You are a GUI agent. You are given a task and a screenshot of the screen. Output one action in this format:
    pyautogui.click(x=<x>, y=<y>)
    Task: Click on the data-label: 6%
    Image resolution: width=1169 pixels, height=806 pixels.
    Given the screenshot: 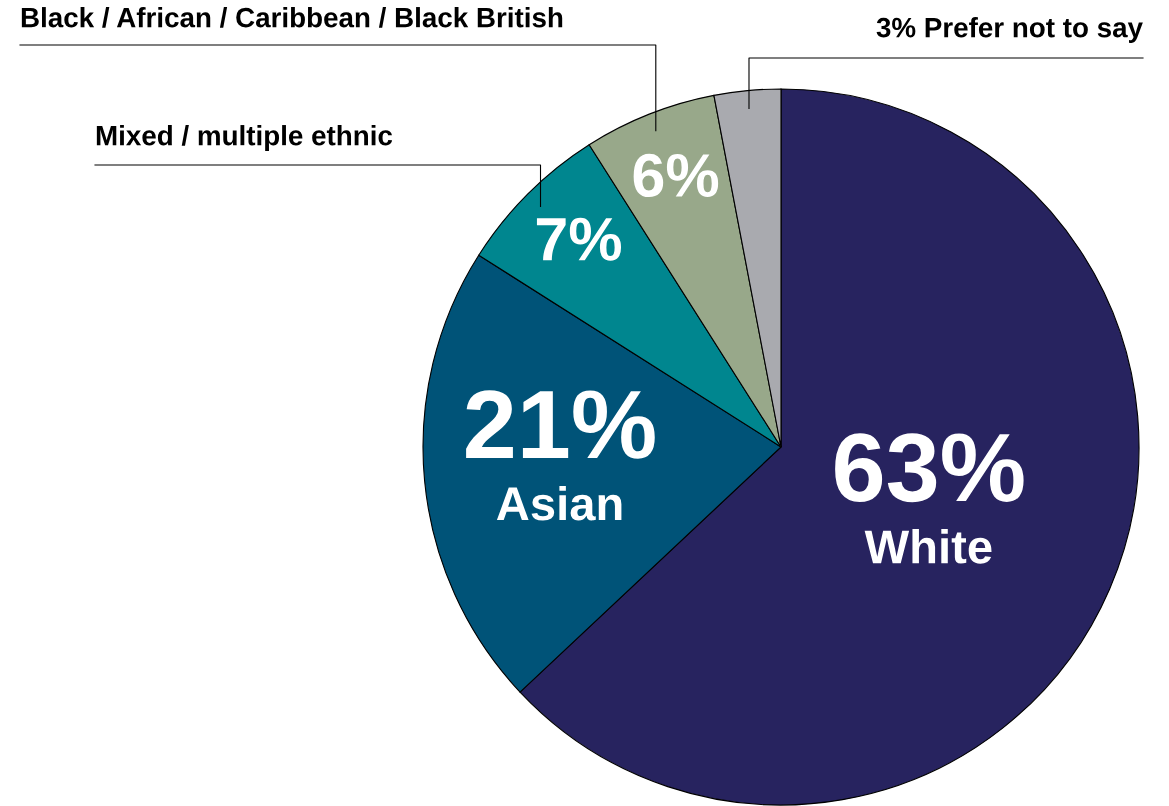 What is the action you would take?
    pyautogui.click(x=676, y=175)
    